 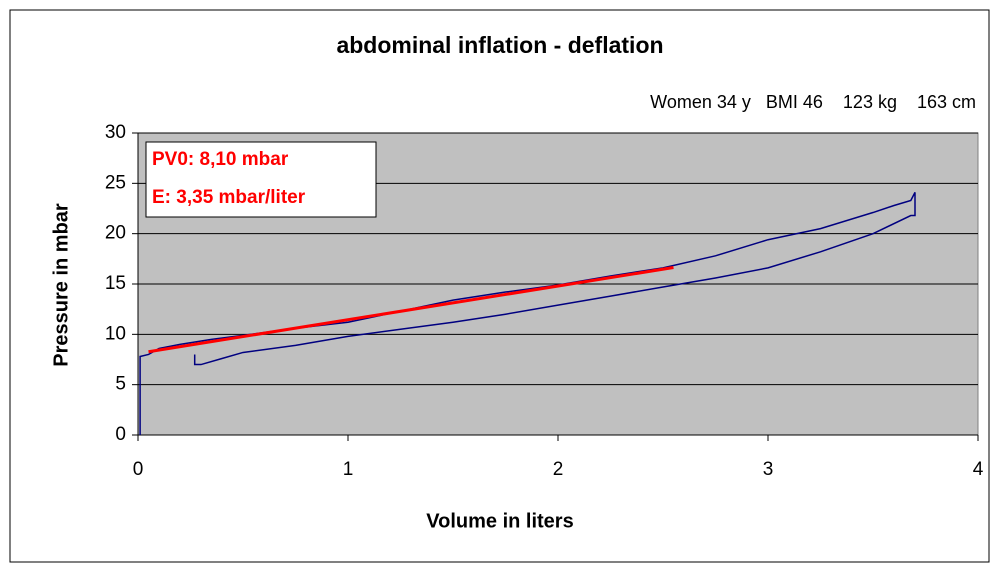 What do you see at coordinates (261, 179) in the screenshot?
I see `annotation-box` at bounding box center [261, 179].